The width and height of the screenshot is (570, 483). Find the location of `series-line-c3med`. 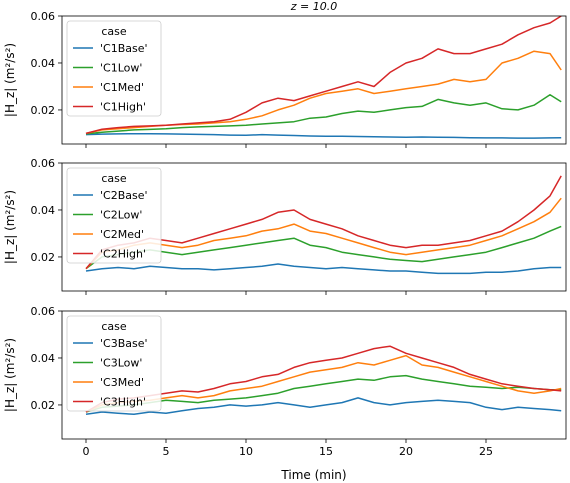

series-line-c3med is located at coordinates (323, 383).